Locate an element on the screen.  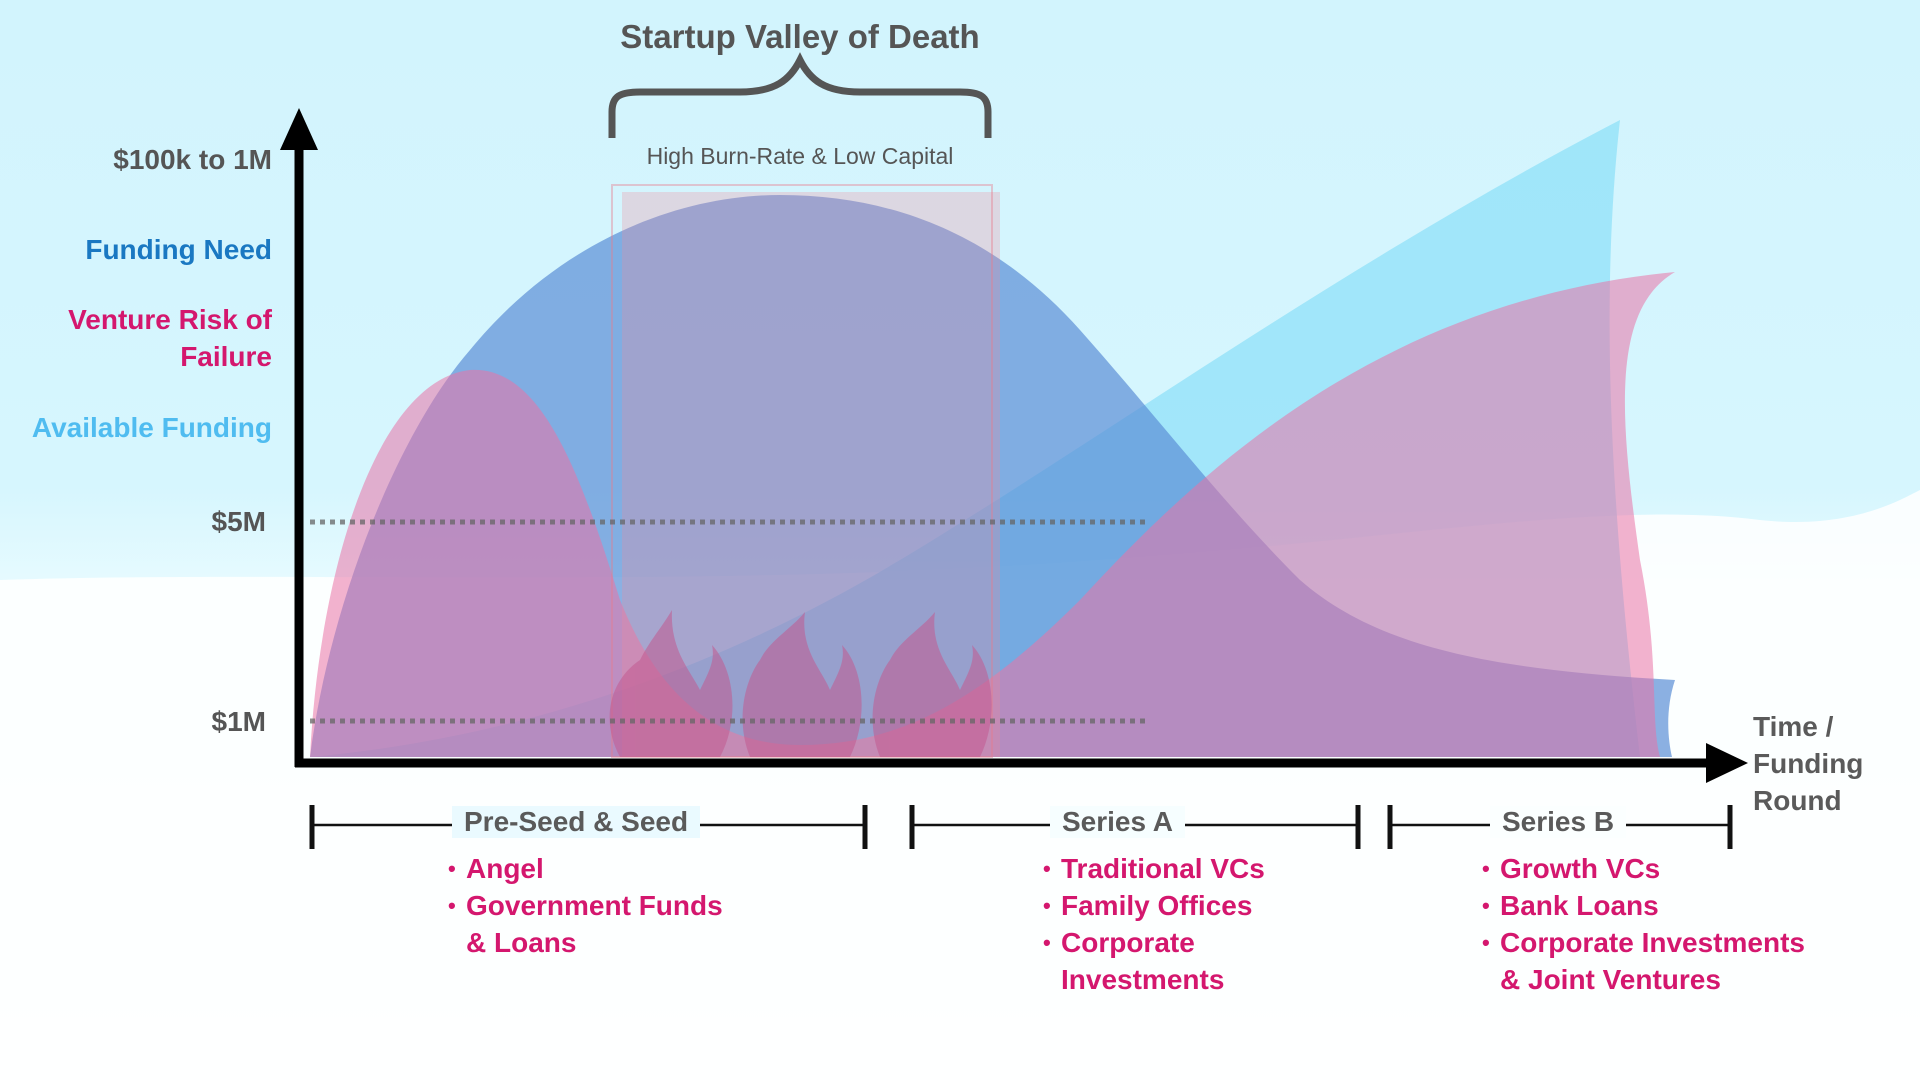
stage-label-seed: Pre-Seed & Seed is located at coordinates (576, 822).